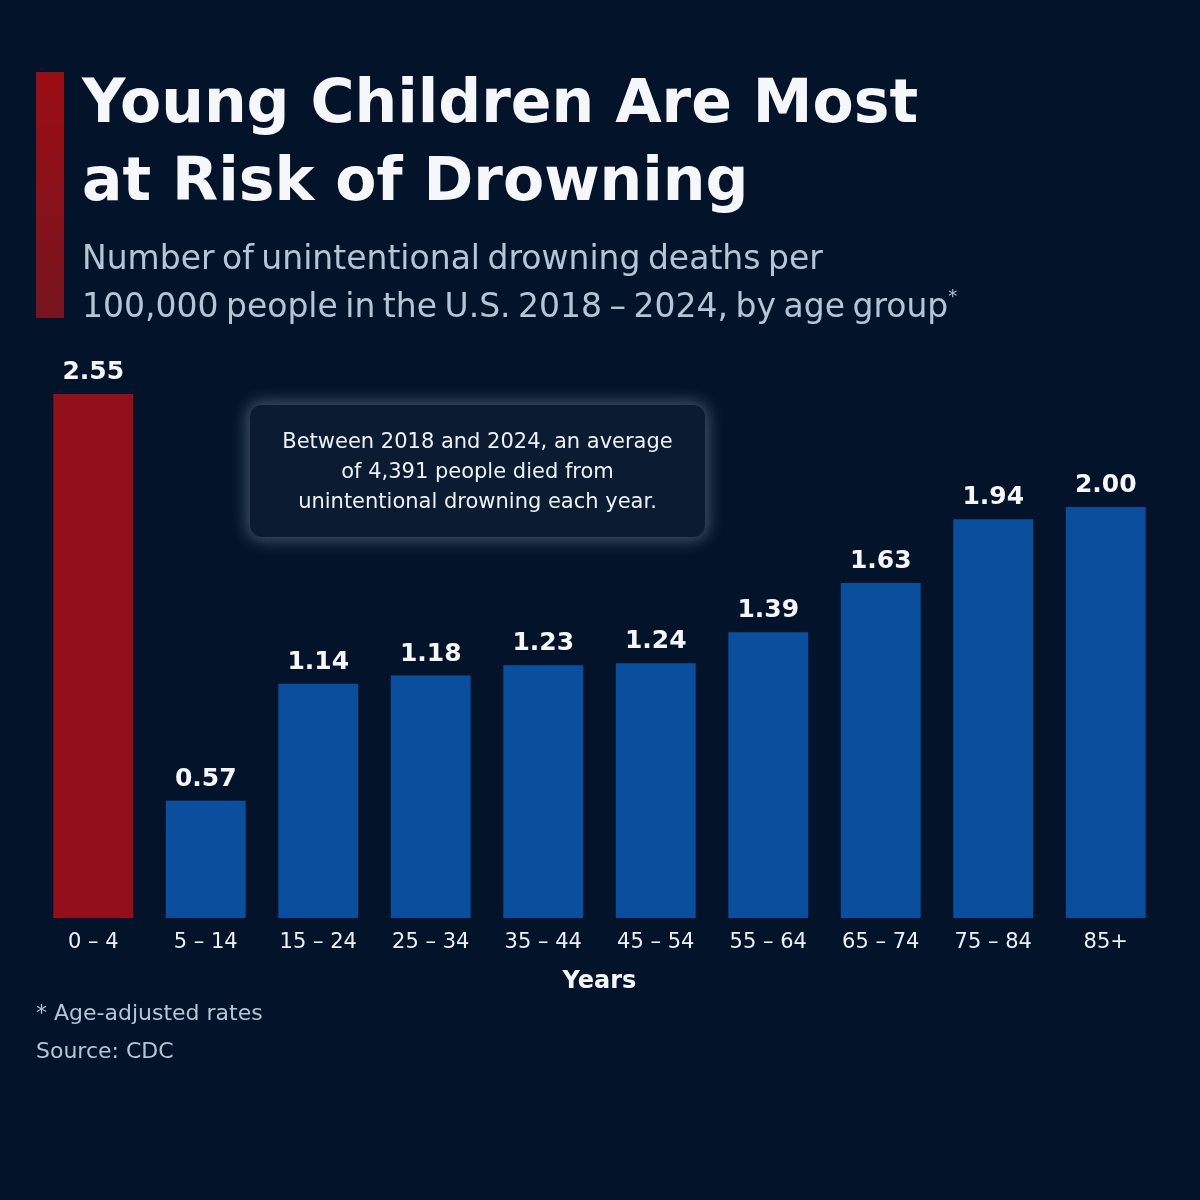  Describe the element at coordinates (768, 609) in the screenshot. I see `data-label: 1.39` at that location.